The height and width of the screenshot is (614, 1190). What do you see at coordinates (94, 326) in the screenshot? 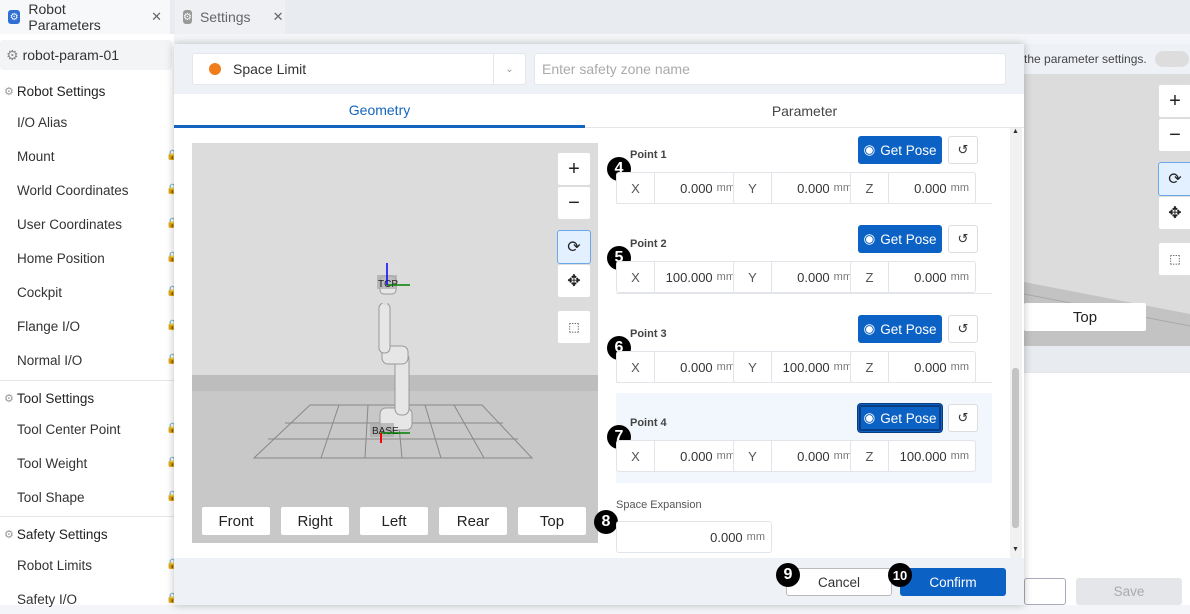
I see `sidebar-item: Flange I/O` at bounding box center [94, 326].